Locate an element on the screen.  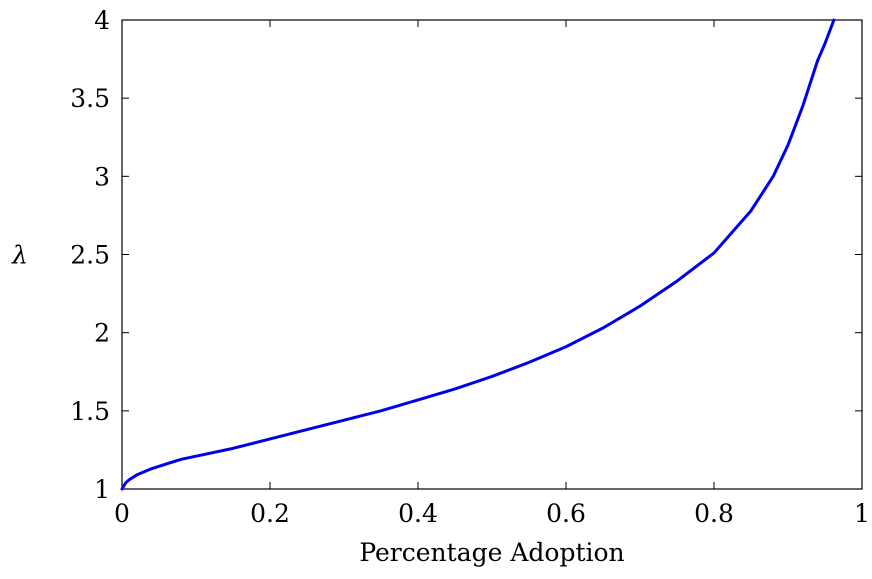
y-tick-label: 2 is located at coordinates (102, 333).